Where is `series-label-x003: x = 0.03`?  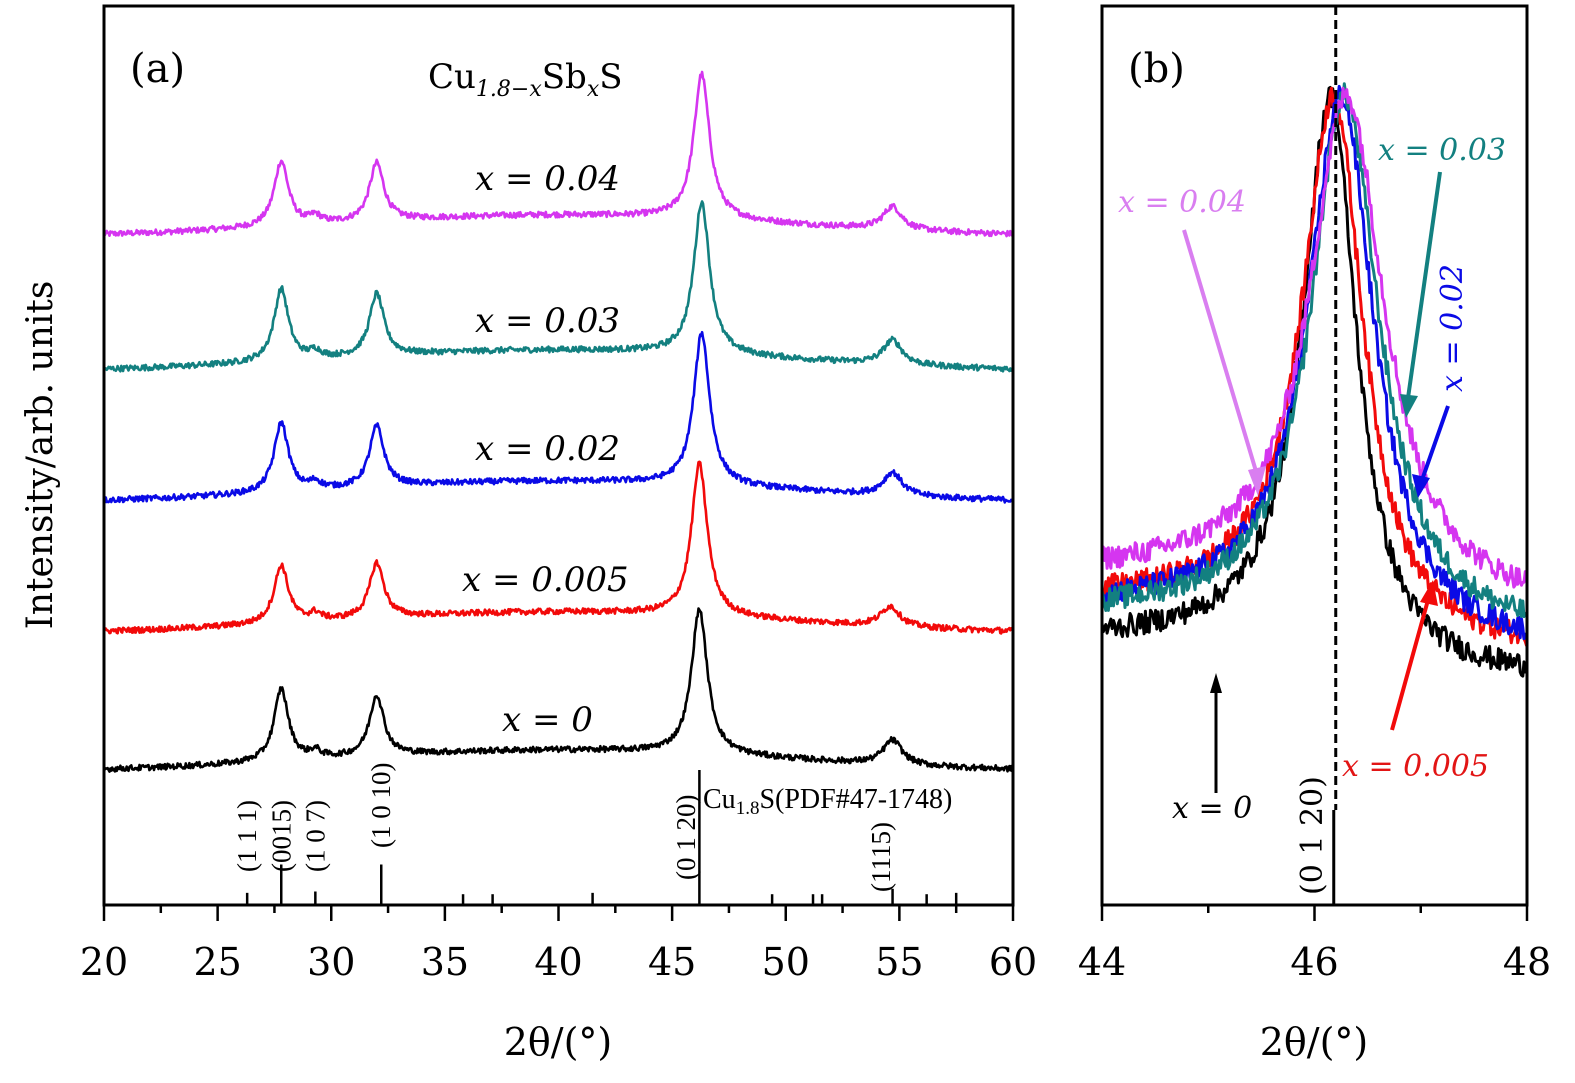
series-label-x003: x = 0.03 is located at coordinates (547, 321).